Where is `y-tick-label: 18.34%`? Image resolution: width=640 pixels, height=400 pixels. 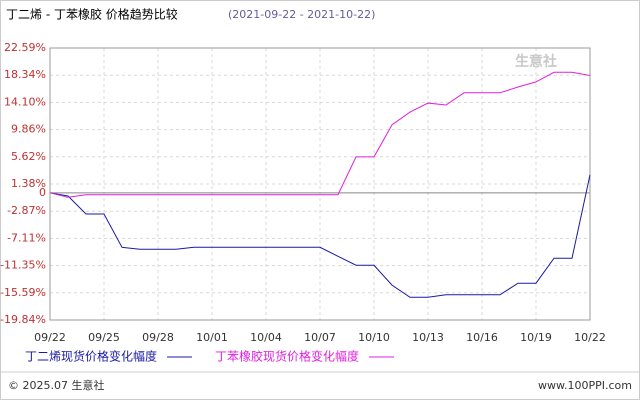
y-tick-label: 18.34% is located at coordinates (25, 74).